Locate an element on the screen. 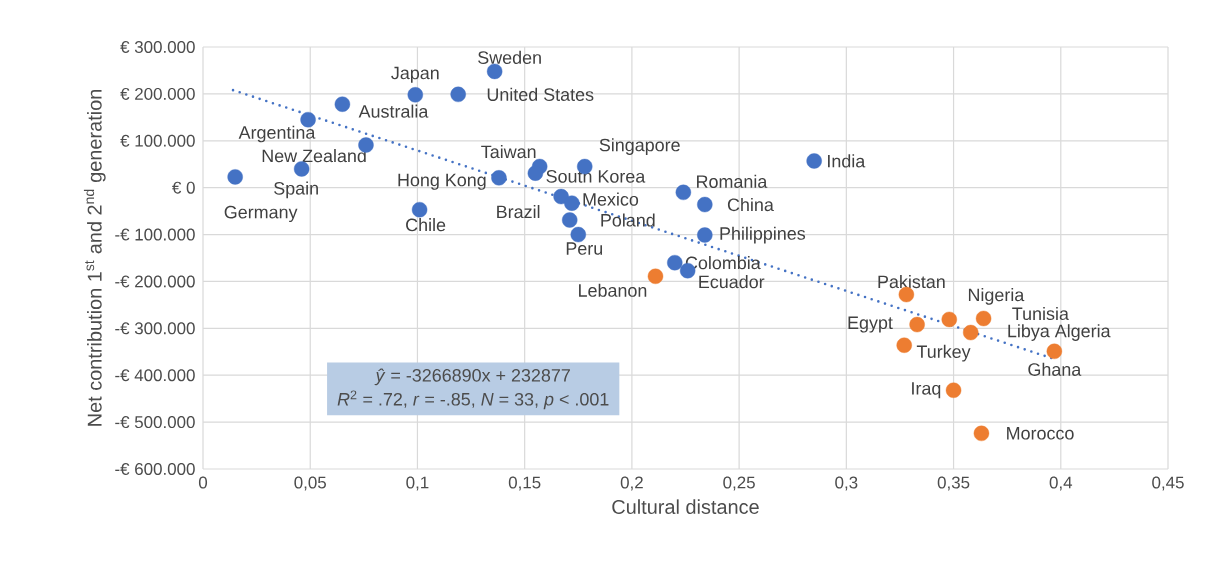 This screenshot has width=1213, height=567. x-tick-label: 0,15 is located at coordinates (524, 483).